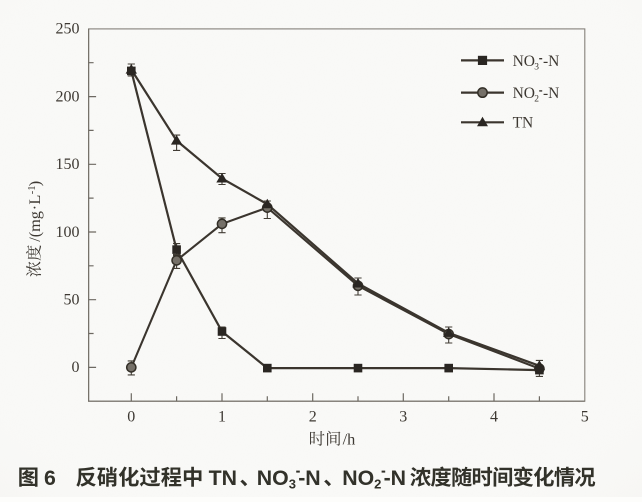 The image size is (642, 502). I want to click on svg-text: /(mg, so click(34, 226).